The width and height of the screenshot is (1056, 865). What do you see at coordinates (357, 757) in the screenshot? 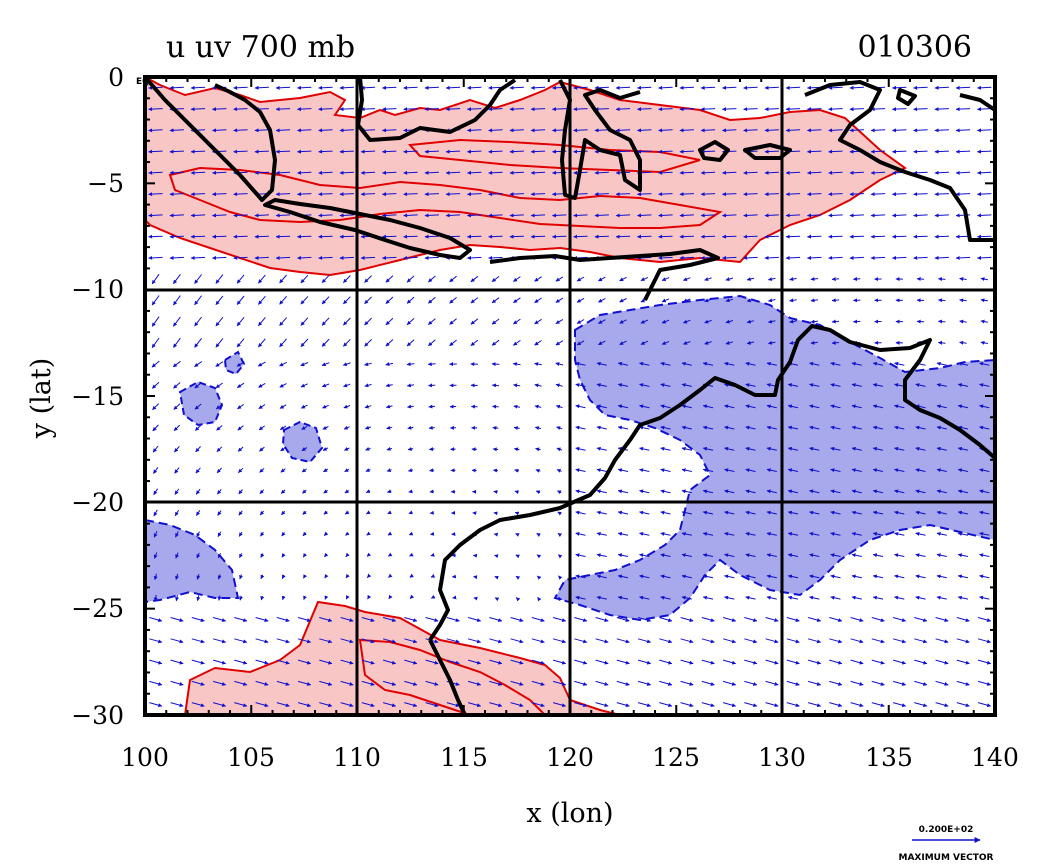
I see `x-tick-label: 110` at bounding box center [357, 757].